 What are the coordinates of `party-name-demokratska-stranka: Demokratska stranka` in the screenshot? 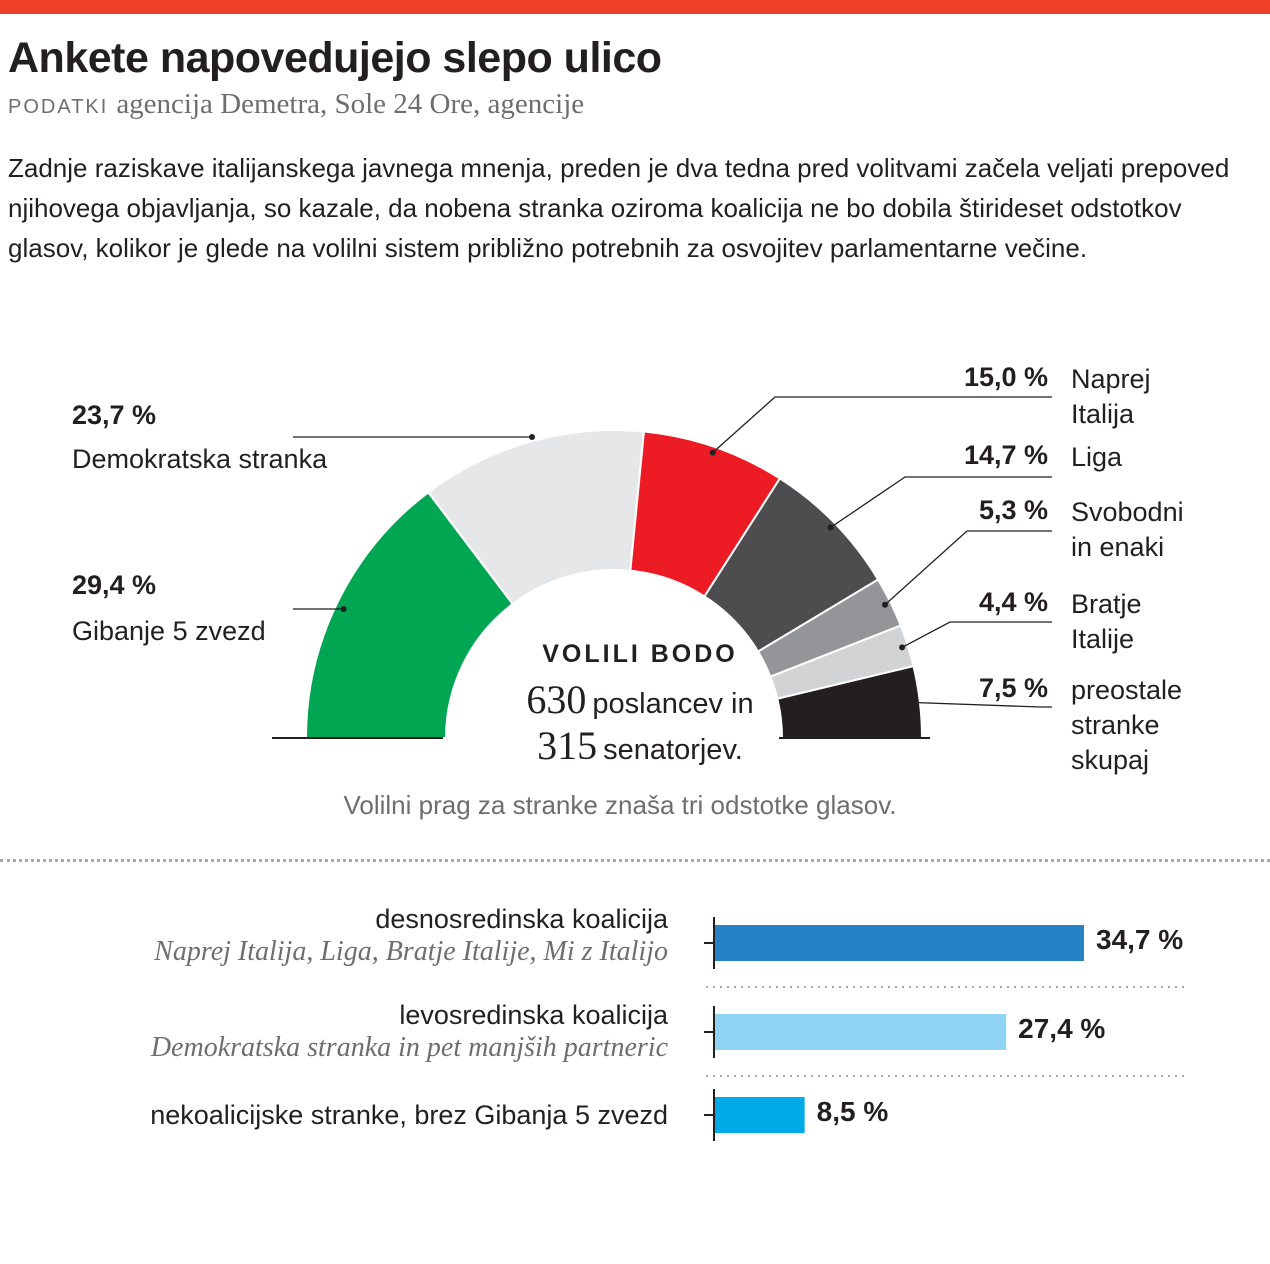 It's located at (199, 459).